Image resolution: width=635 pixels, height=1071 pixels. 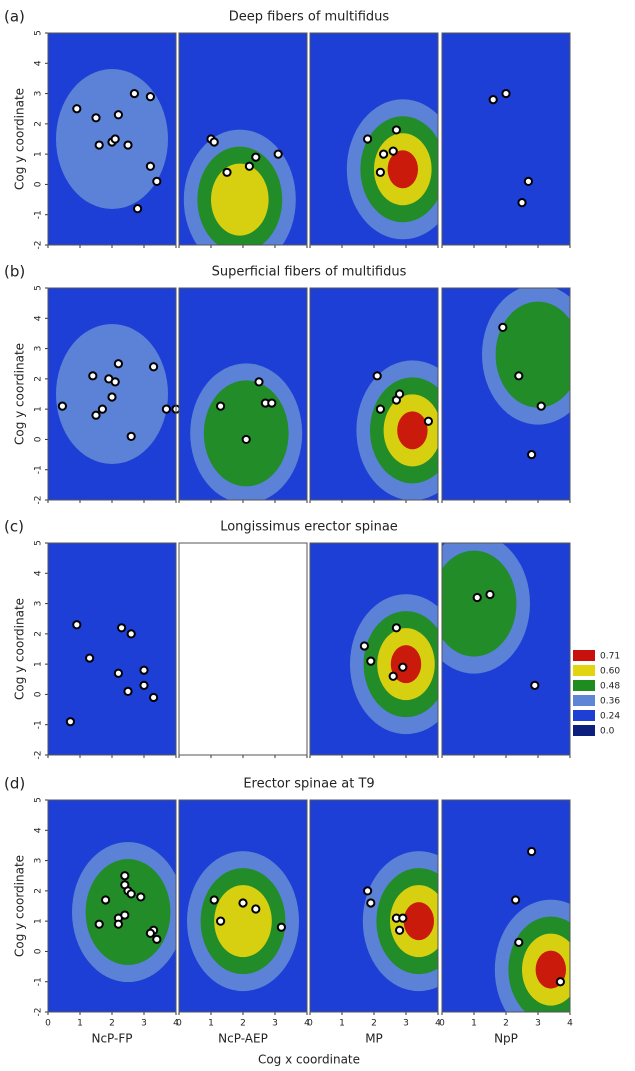 What do you see at coordinates (506, 1039) in the screenshot?
I see `panel-name: NpP` at bounding box center [506, 1039].